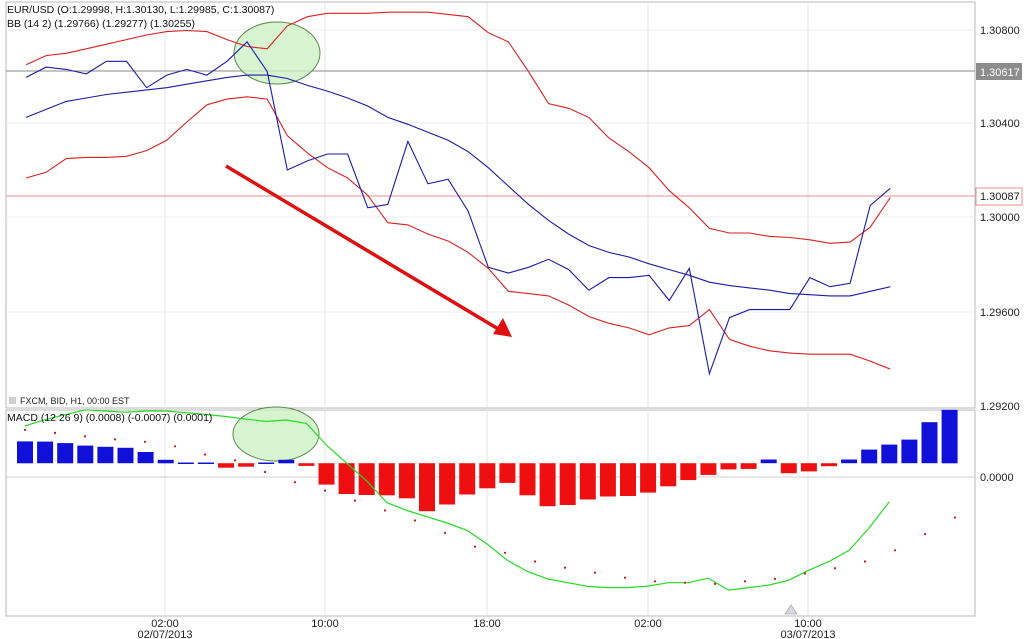 The width and height of the screenshot is (1024, 639). I want to click on y-tick-label-3: 1.30000, so click(1000, 218).